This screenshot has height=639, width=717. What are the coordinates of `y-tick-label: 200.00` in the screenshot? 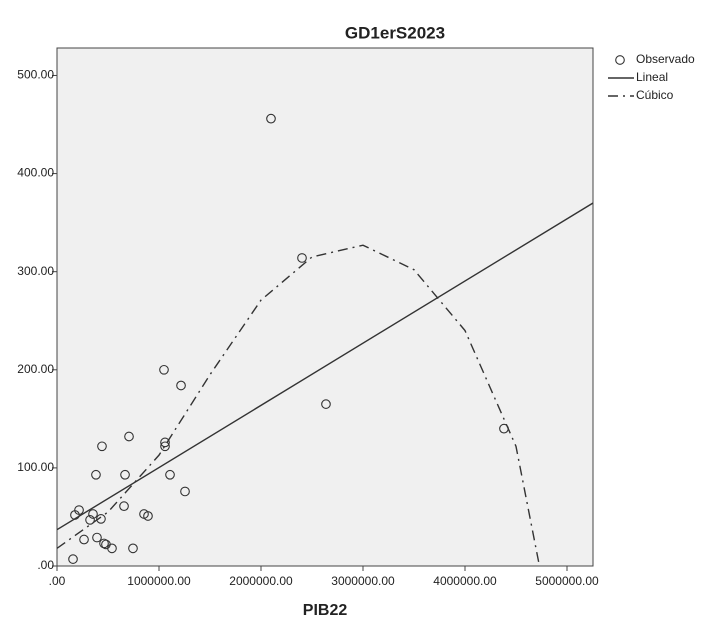 It's located at (35, 369).